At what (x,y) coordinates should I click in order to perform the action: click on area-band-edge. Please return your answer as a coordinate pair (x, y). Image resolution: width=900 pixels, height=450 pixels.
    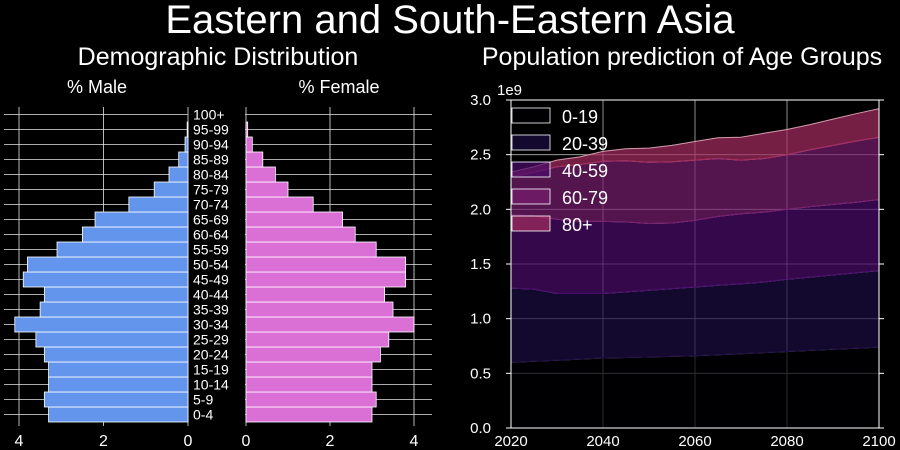
    Looking at the image, I should click on (695, 140).